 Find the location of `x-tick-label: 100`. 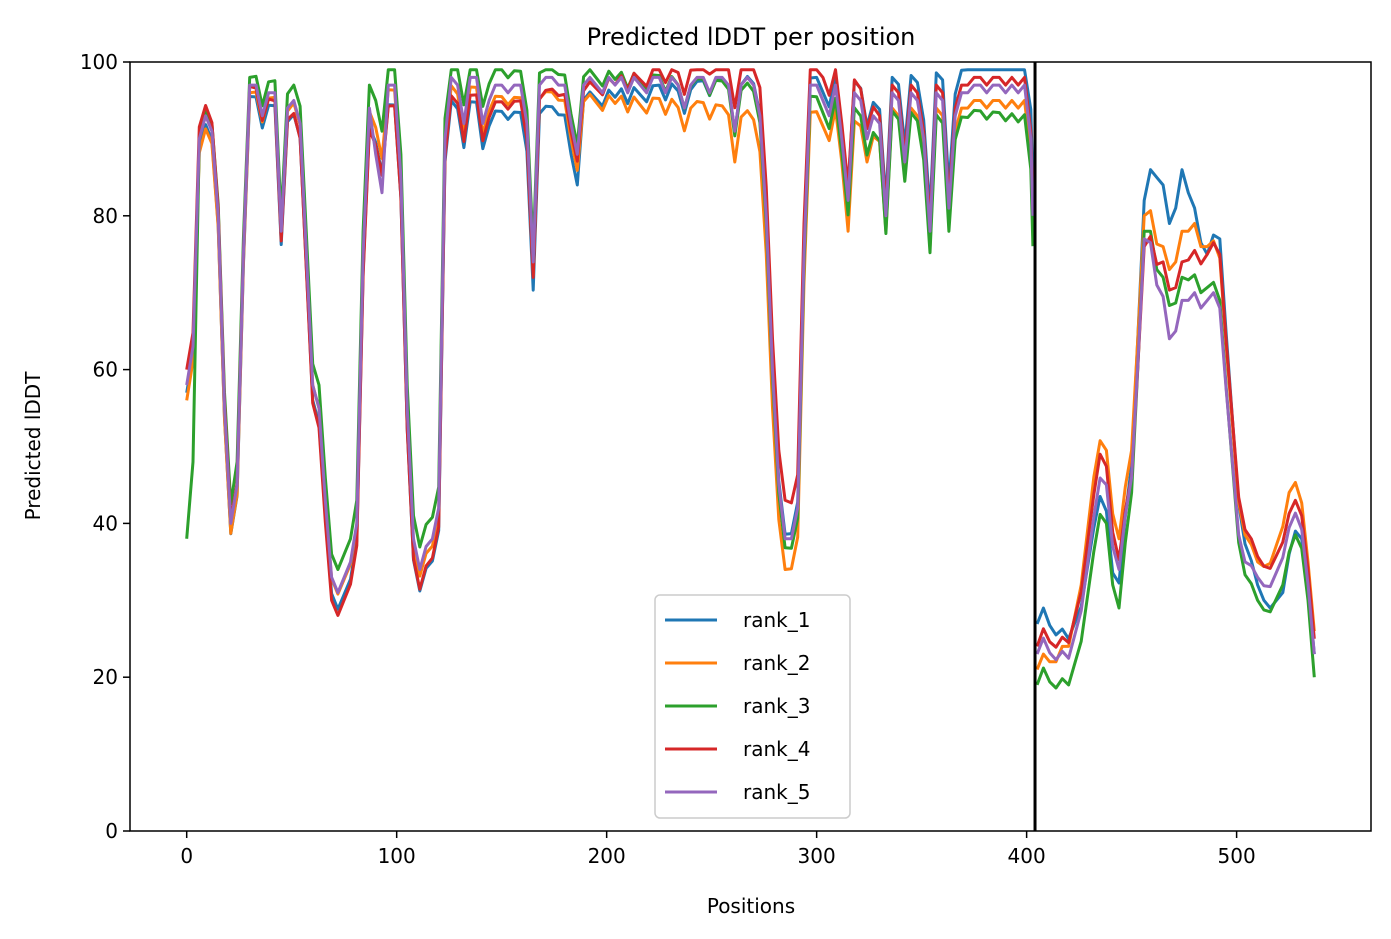

x-tick-label: 100 is located at coordinates (397, 856).